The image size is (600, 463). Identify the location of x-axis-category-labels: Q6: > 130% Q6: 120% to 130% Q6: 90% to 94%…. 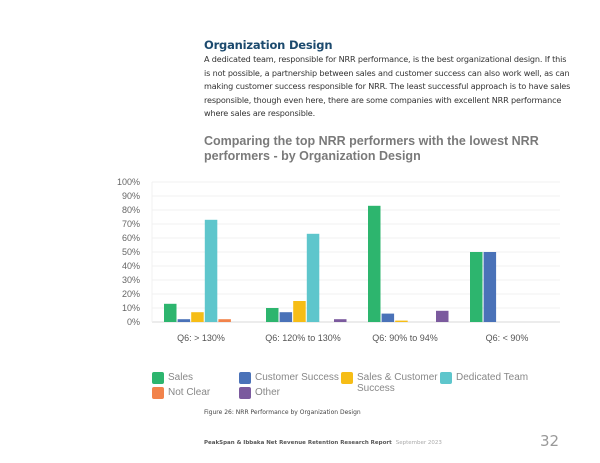
(352, 338).